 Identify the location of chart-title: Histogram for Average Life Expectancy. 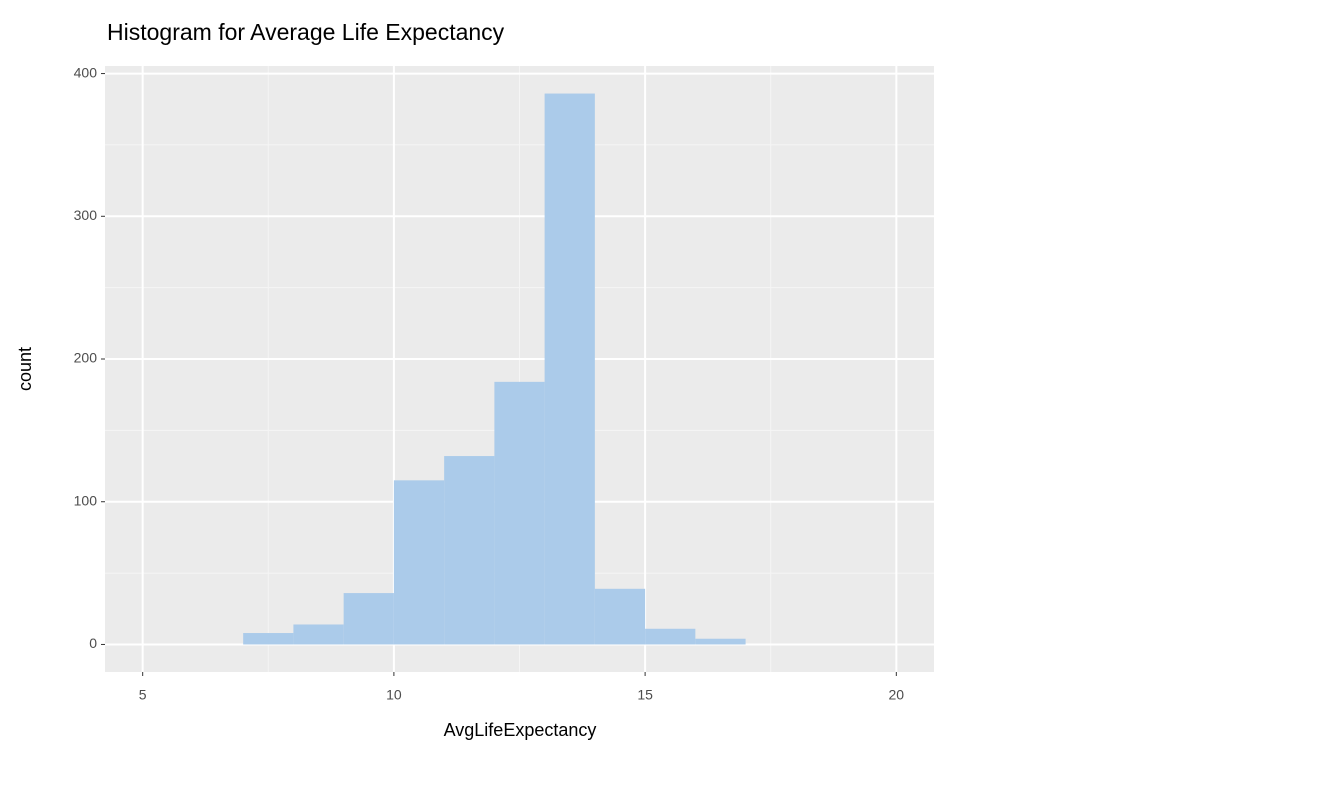
(306, 32).